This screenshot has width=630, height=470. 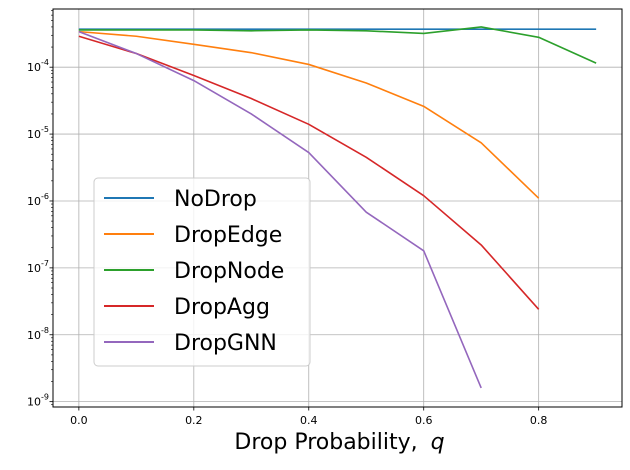 I want to click on y-tick-exponent: -7, so click(x=45, y=263).